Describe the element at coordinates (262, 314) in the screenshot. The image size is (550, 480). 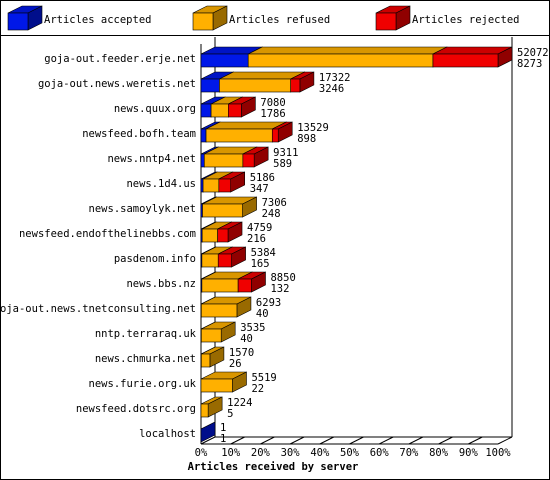
I see `accepted-label: 40` at that location.